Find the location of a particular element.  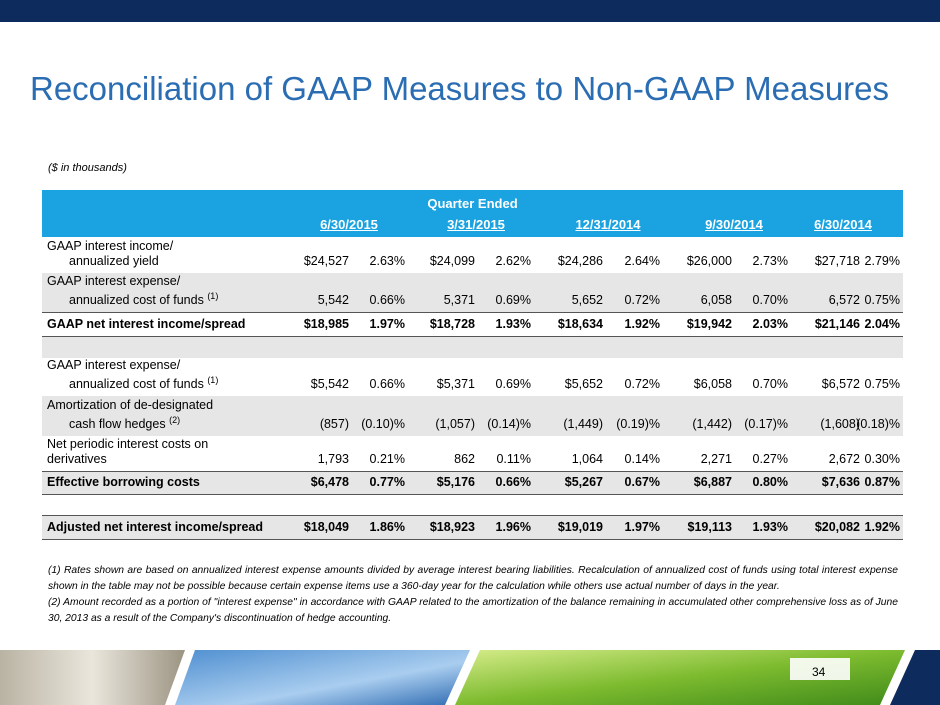

label-line: GAAP interest income/ is located at coordinates (110, 246).